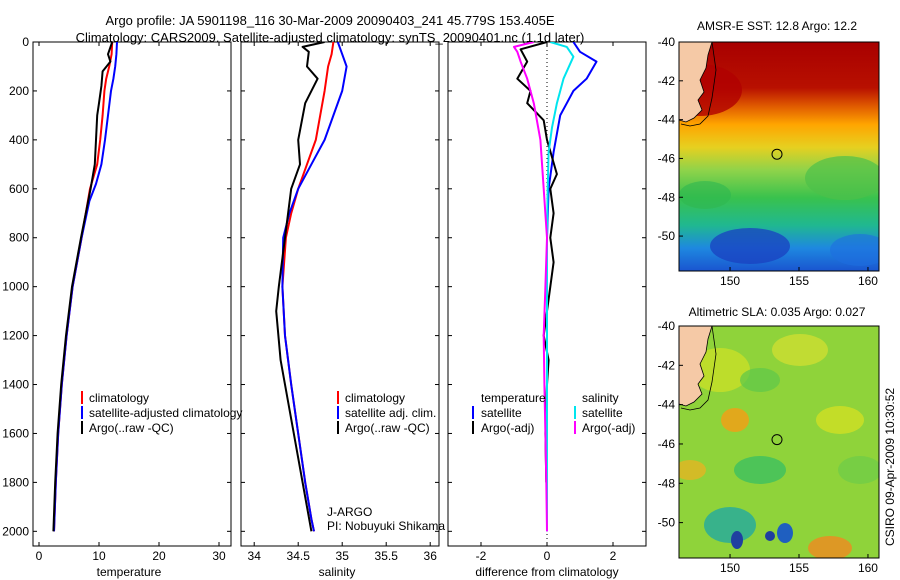  What do you see at coordinates (19, 91) in the screenshot?
I see `y-tick-label: 200` at bounding box center [19, 91].